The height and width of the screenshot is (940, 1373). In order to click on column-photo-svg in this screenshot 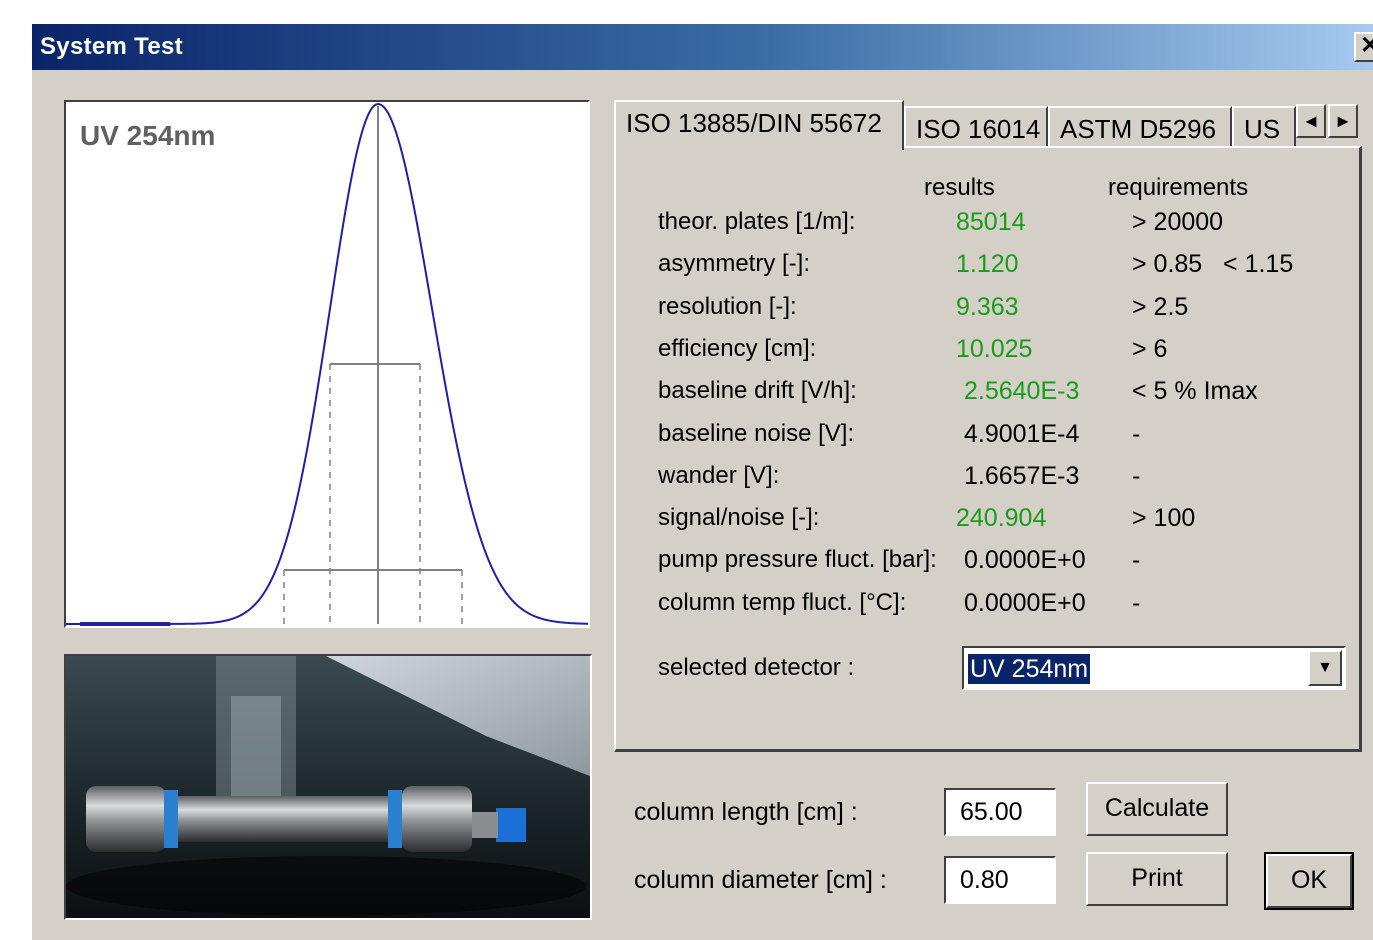, I will do `click(328, 787)`.